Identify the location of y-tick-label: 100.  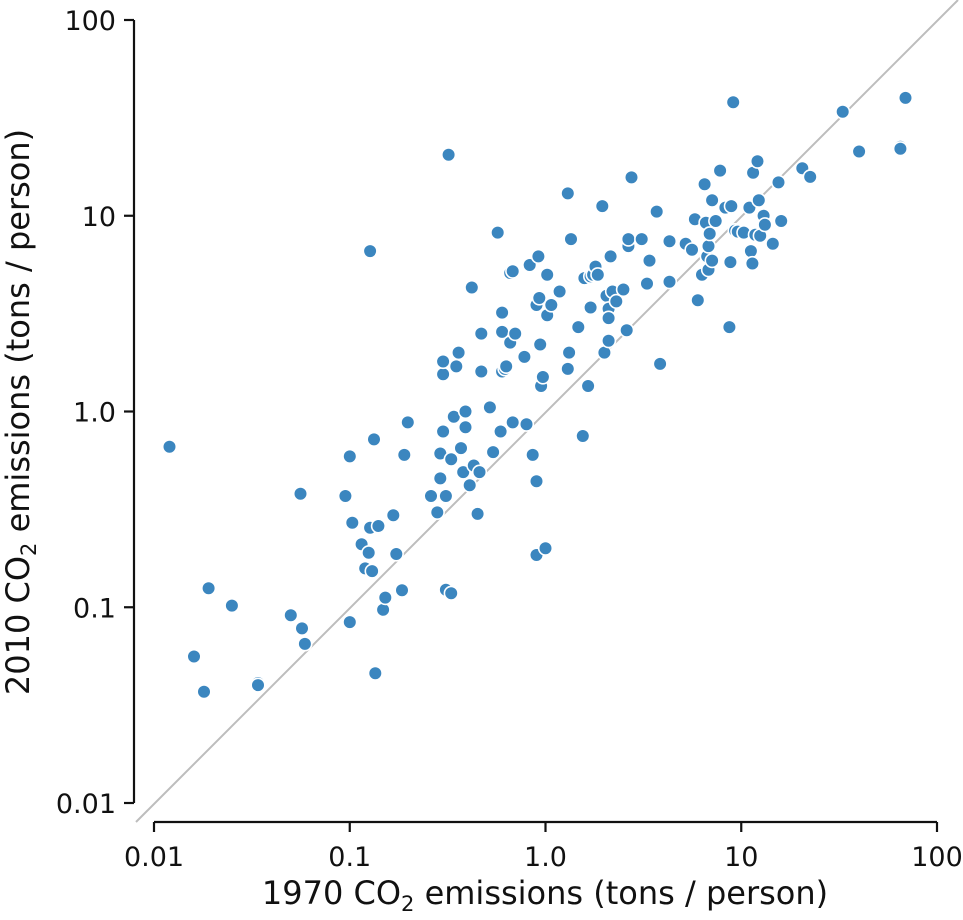
(90, 21).